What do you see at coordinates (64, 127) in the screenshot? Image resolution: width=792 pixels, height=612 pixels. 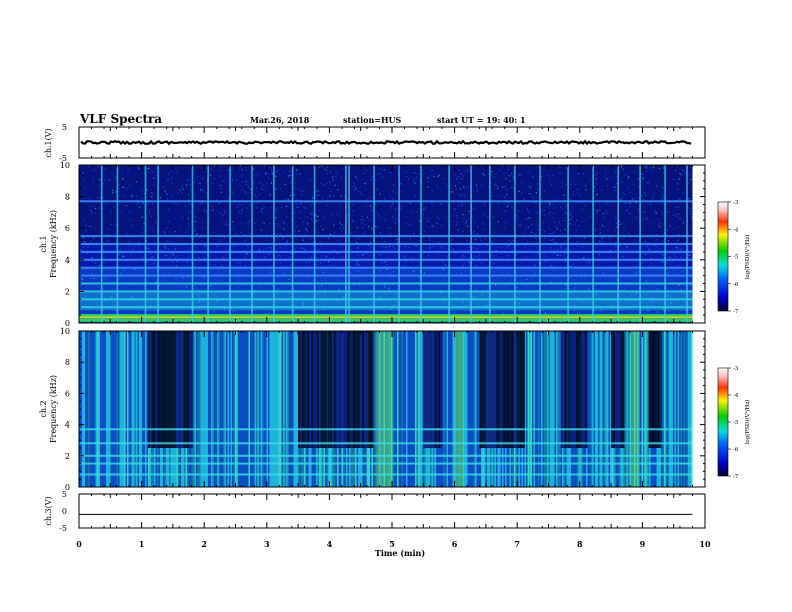 I see `ch1-ytick-top: 5` at bounding box center [64, 127].